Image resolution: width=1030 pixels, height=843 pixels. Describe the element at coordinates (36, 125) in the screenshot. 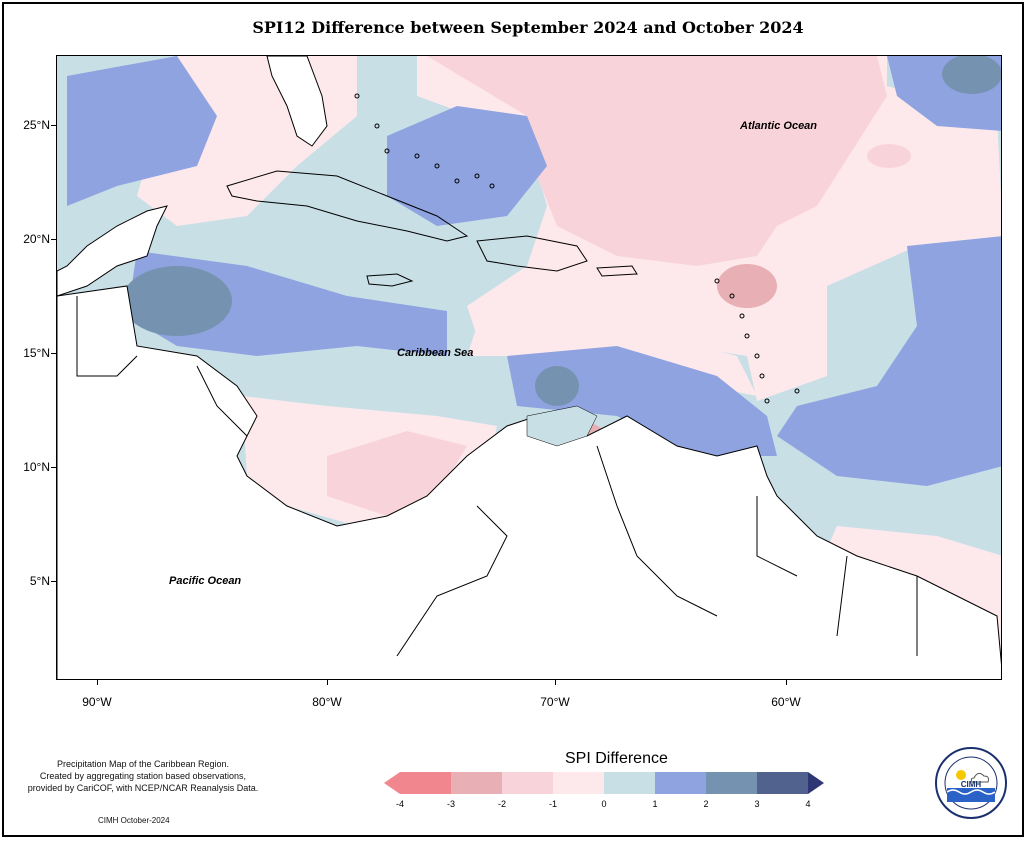

I see `lat-label-25n: 25°N` at that location.